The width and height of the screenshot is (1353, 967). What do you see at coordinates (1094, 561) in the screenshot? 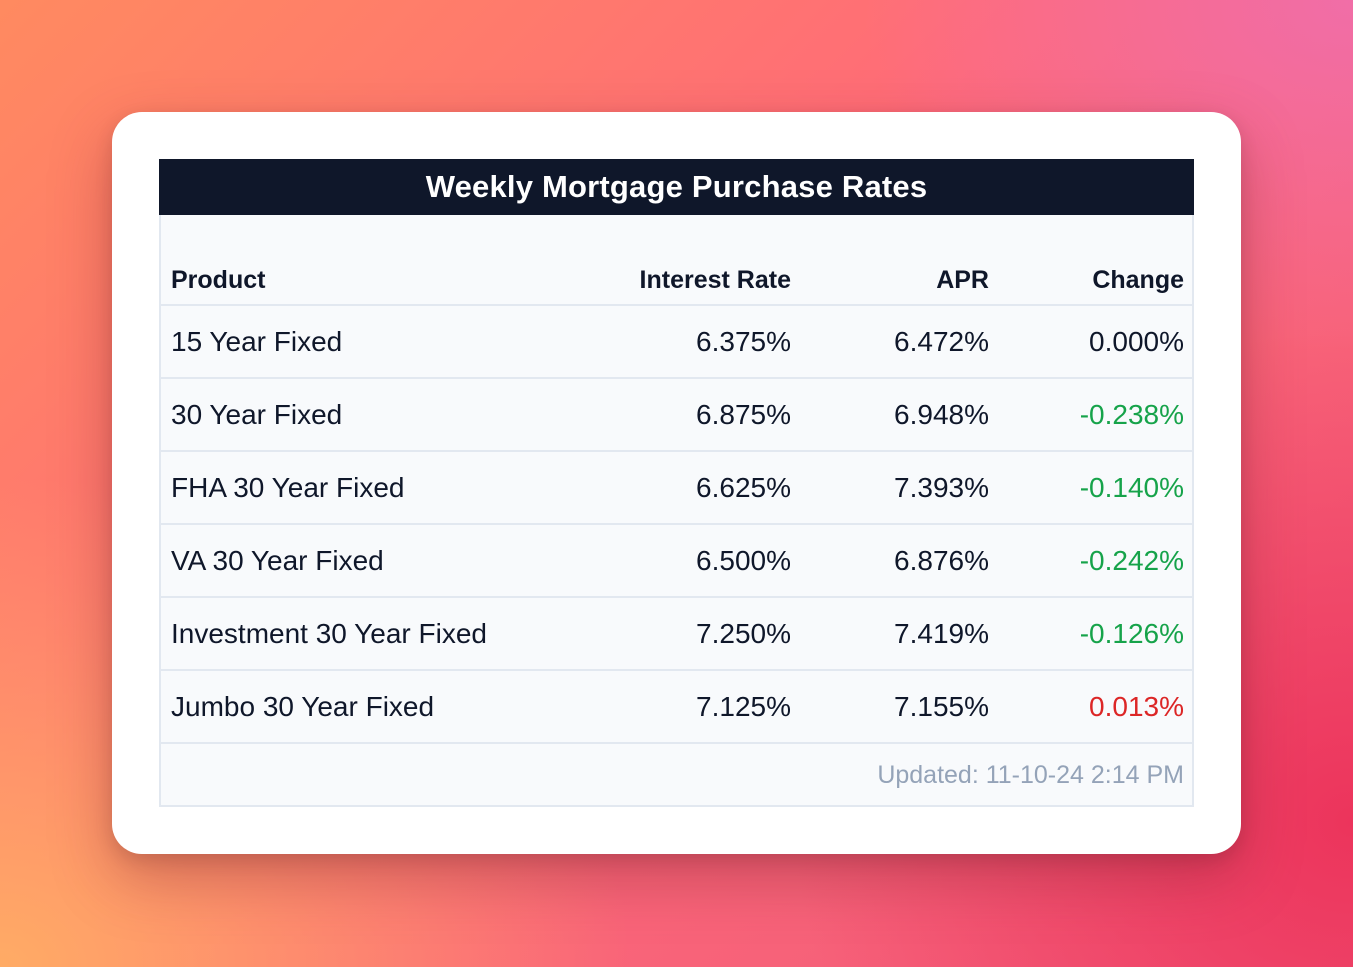
I see `change-cell: -0.242%` at bounding box center [1094, 561].